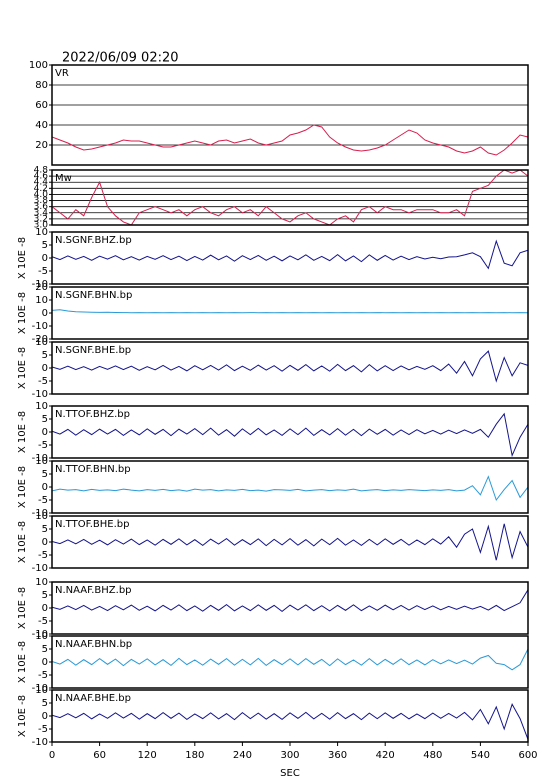 The width and height of the screenshot is (554, 781). I want to click on panel-label: N.NAAF.BHN.bp, so click(93, 644).